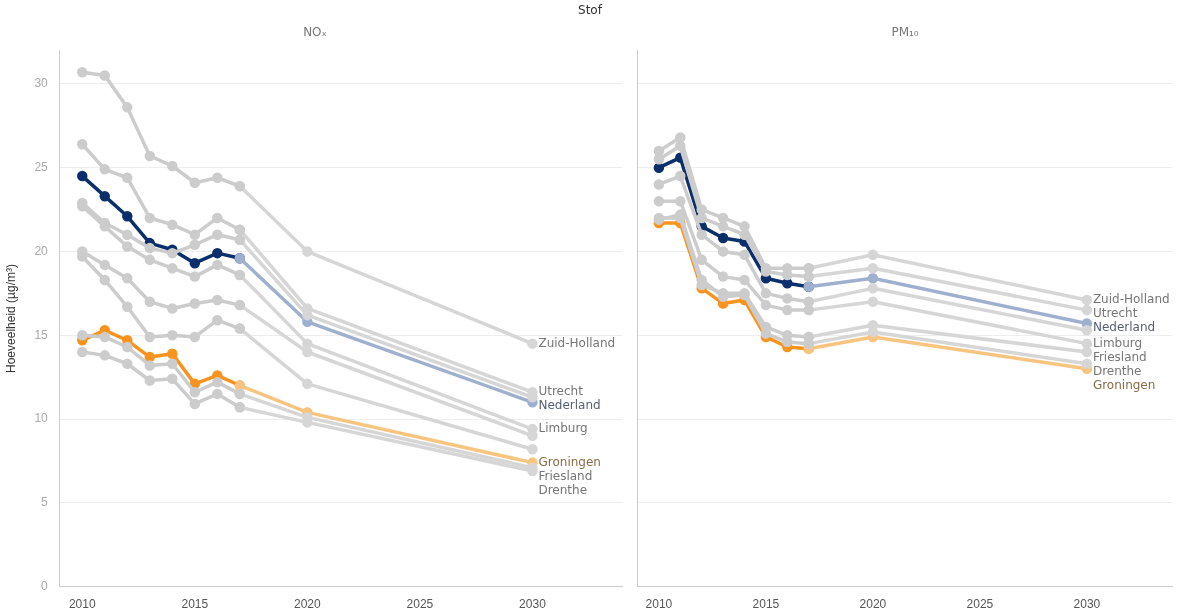 This screenshot has width=1180, height=615. Describe the element at coordinates (45, 502) in the screenshot. I see `y-tick-label: 5` at that location.